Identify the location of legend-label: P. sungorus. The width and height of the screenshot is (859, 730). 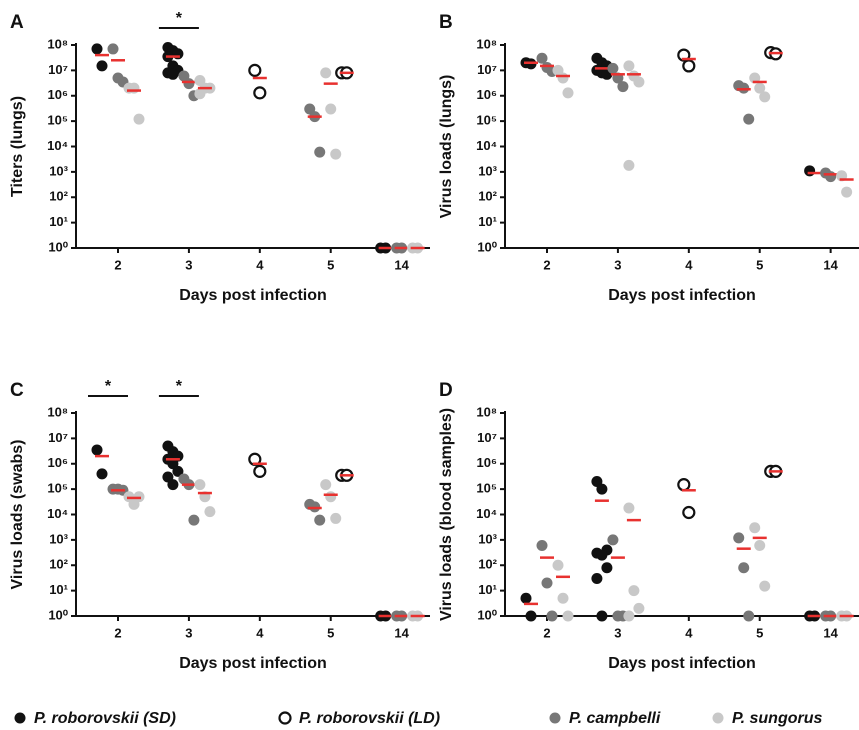
(777, 718).